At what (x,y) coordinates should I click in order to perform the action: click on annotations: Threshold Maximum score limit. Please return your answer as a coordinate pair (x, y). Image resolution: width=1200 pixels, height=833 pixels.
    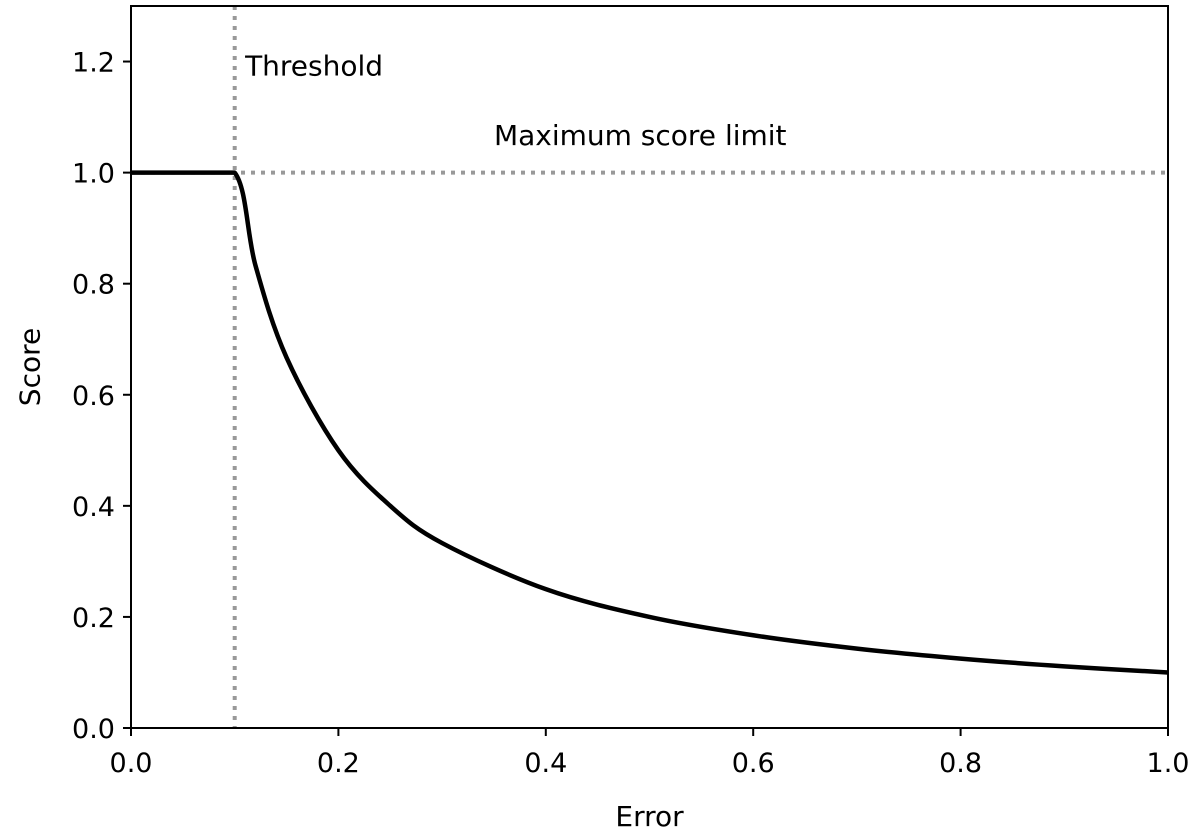
    Looking at the image, I should click on (515, 100).